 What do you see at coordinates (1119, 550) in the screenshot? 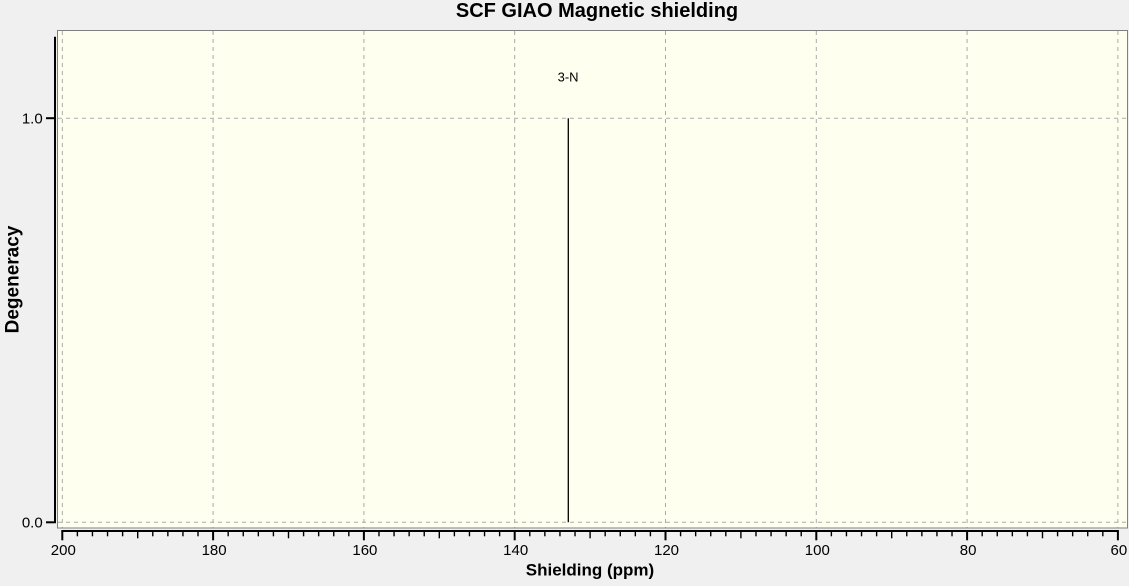
I see `svg-text: 60` at bounding box center [1119, 550].